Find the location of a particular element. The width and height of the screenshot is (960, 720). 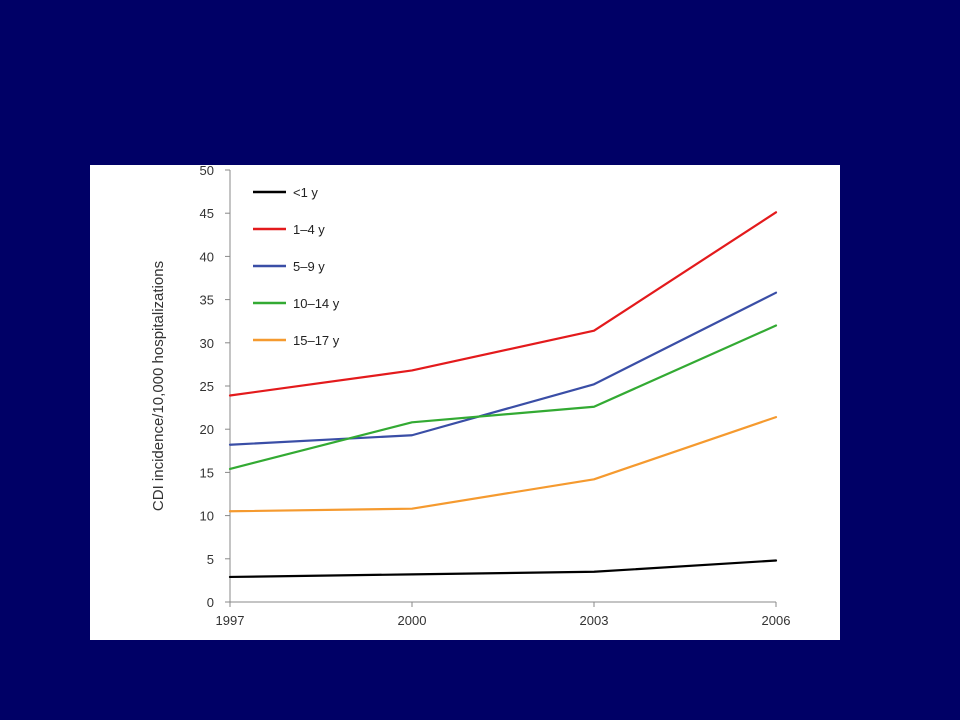

y-tick-label: 30 is located at coordinates (207, 343).